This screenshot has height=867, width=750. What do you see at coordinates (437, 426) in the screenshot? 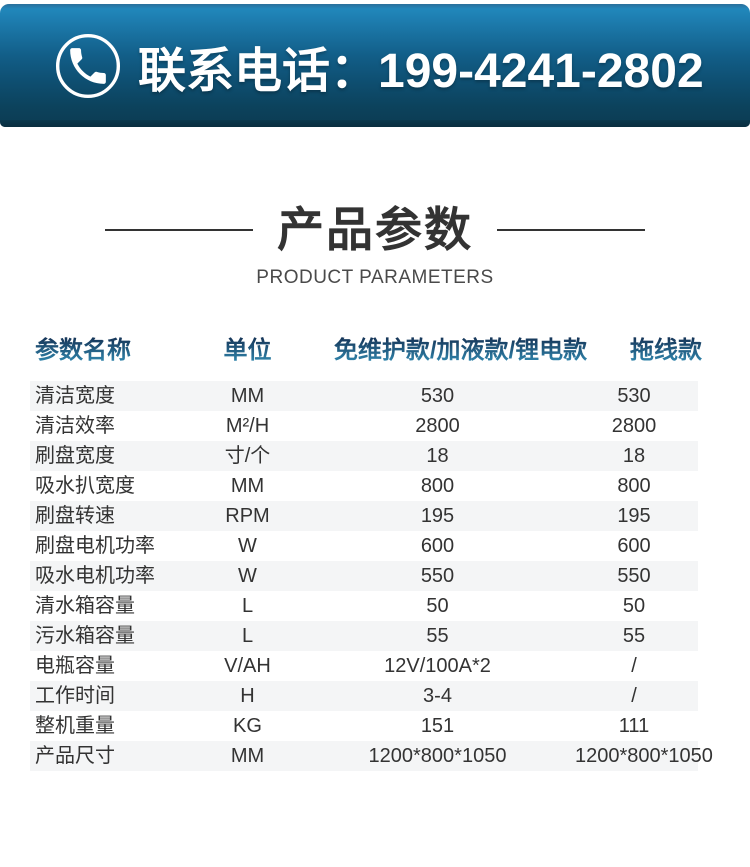
I see `cell-battery-models-value: 2800` at bounding box center [437, 426].